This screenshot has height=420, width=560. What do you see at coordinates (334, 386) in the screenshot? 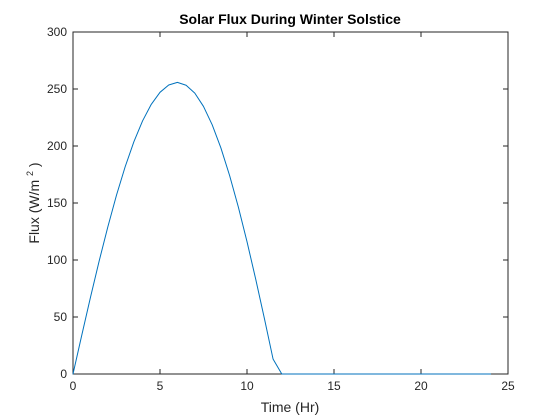
I see `x-tick-label: 15` at bounding box center [334, 386].